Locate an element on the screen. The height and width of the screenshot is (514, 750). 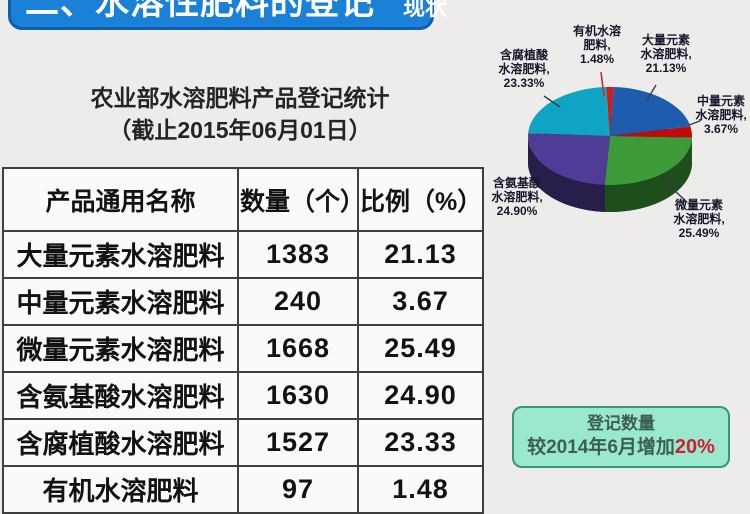
callout-line2: 较2014年6月增加20% is located at coordinates (621, 447).